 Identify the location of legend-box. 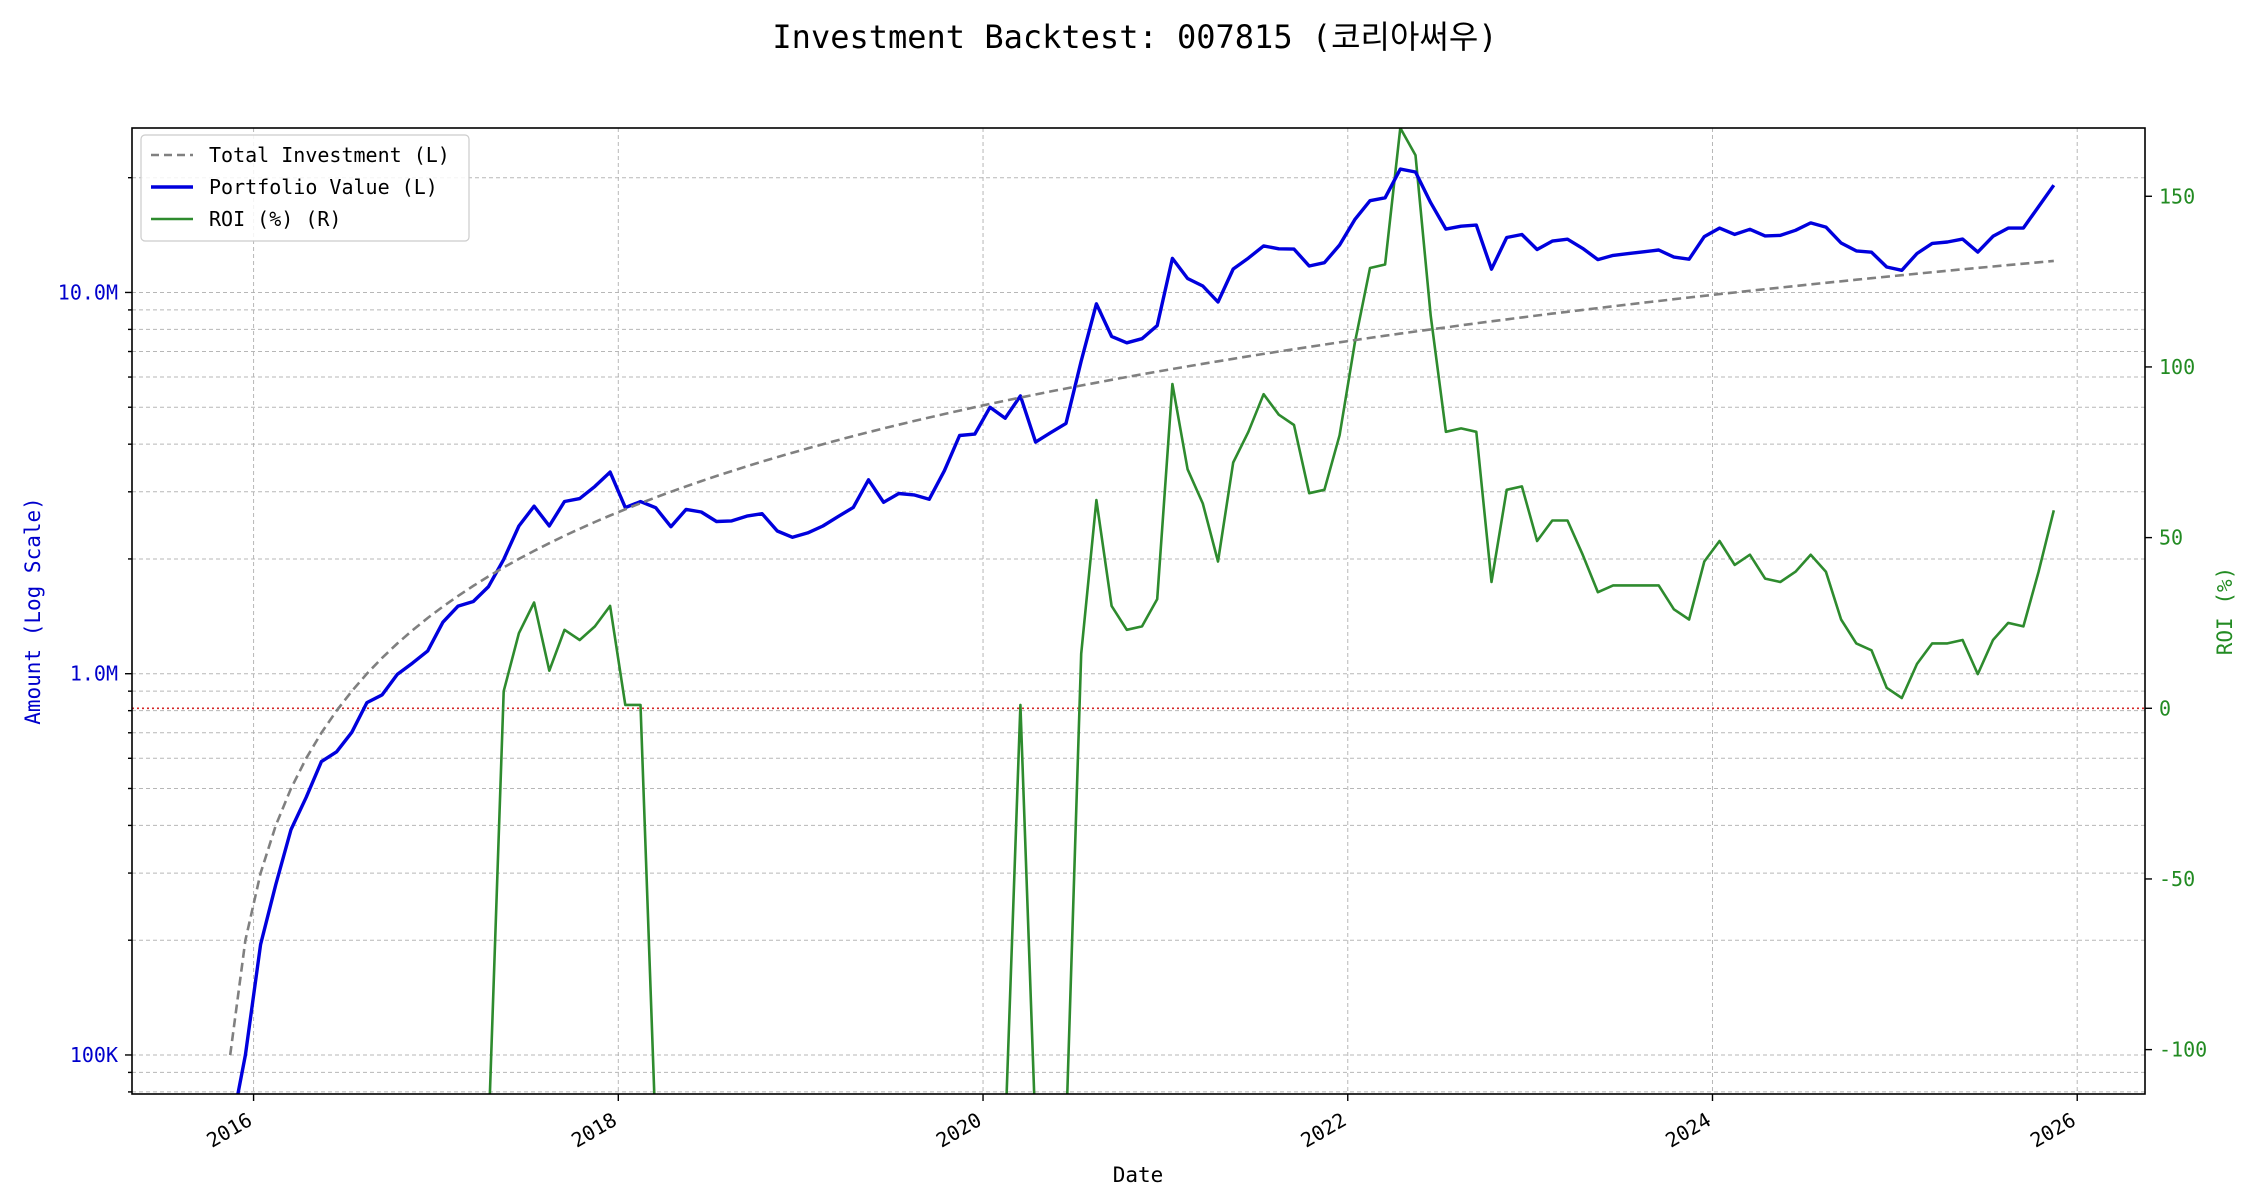
(305, 188).